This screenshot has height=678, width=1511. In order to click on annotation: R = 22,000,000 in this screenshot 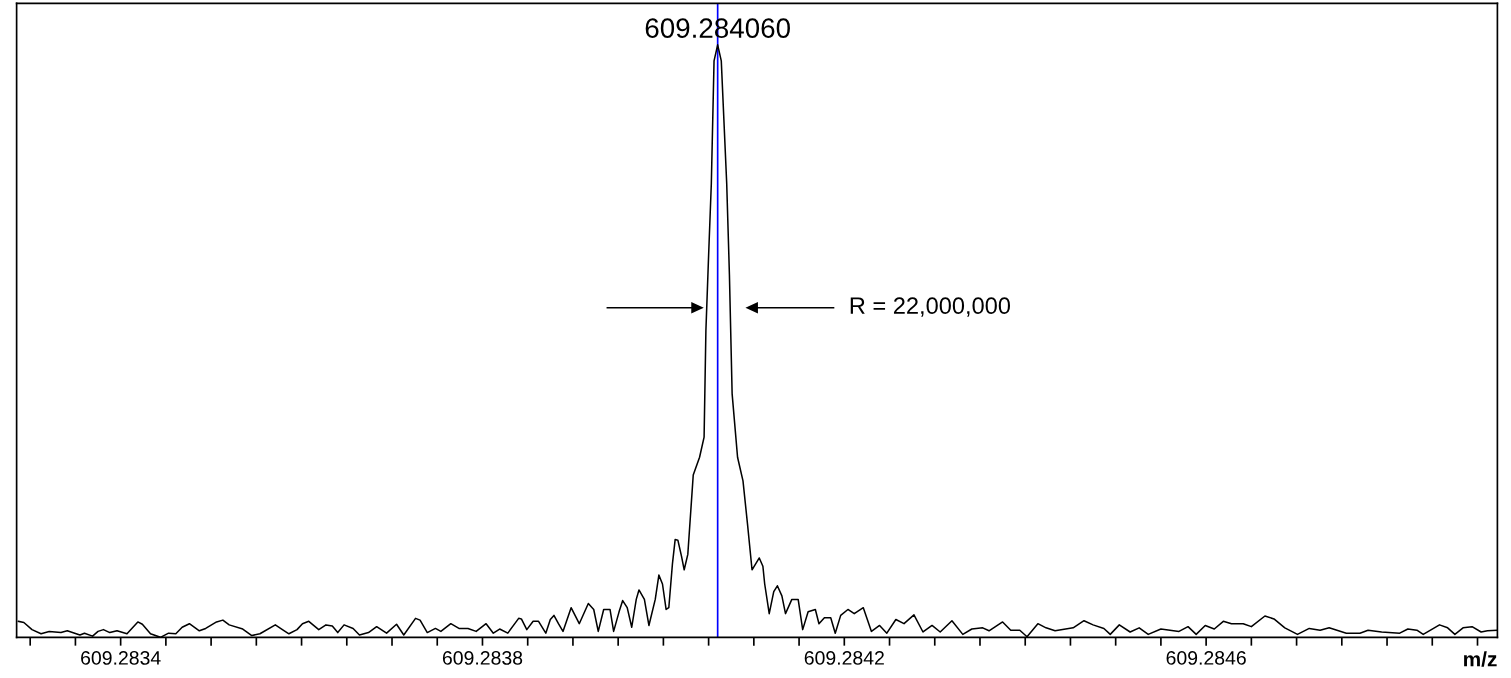, I will do `click(930, 307)`.